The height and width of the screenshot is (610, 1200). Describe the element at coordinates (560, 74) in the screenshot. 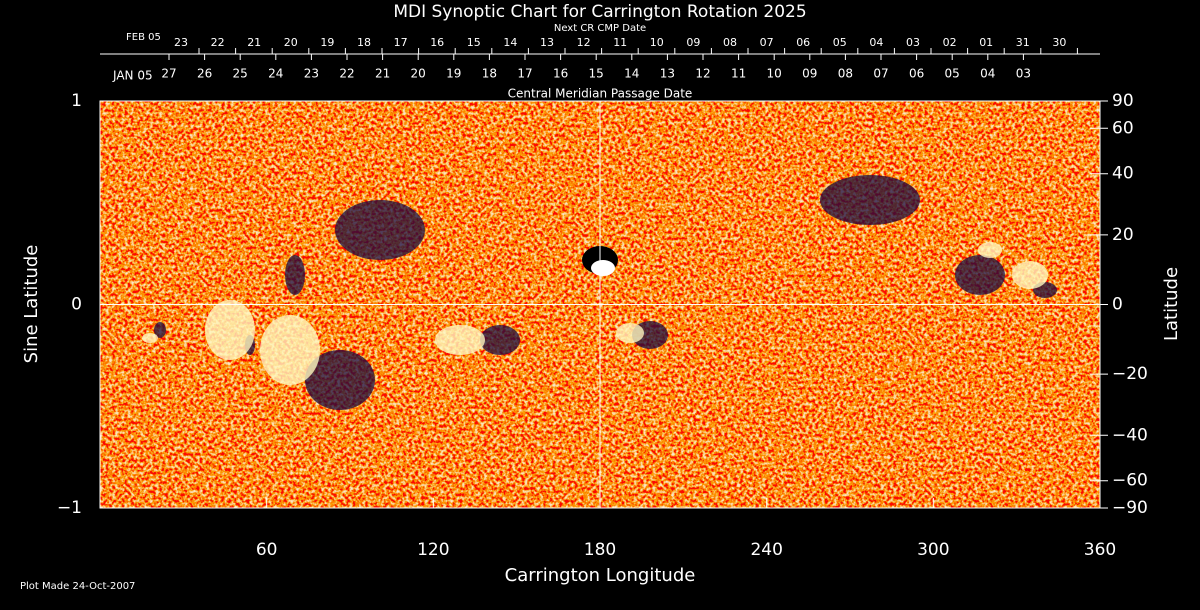

I see `cmp-date-label: 16` at that location.